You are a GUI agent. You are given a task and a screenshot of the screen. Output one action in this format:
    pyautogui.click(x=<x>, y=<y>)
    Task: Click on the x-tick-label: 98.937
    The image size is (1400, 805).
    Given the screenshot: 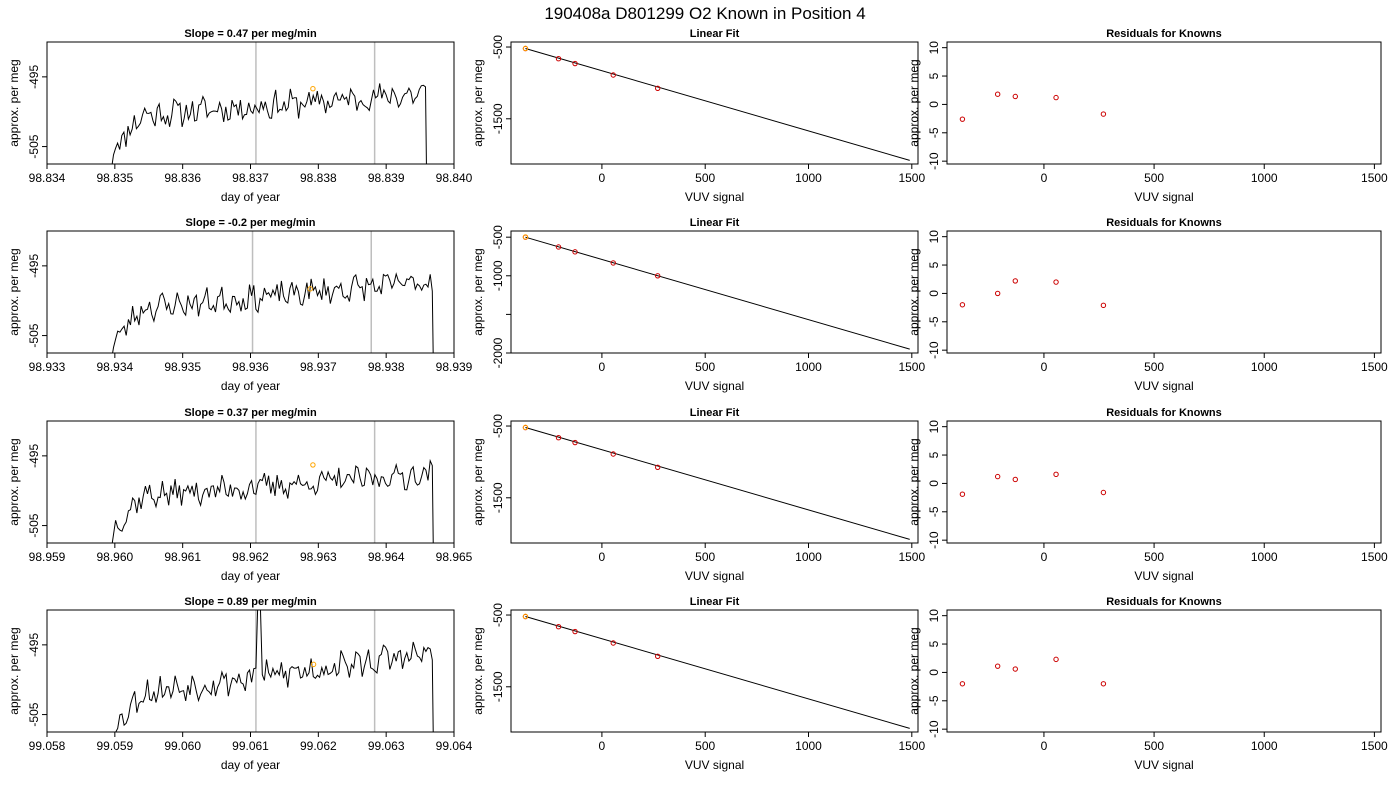 What is the action you would take?
    pyautogui.click(x=318, y=367)
    